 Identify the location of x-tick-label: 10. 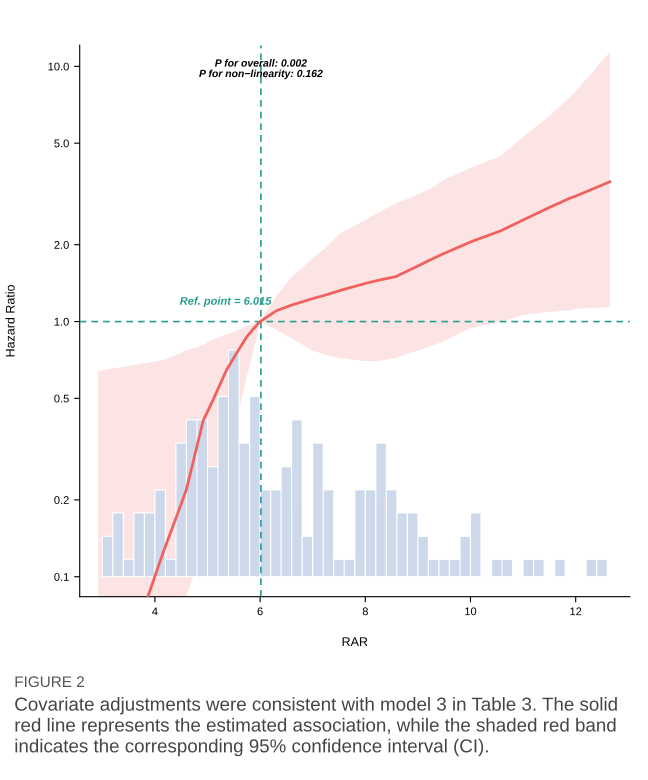
(470, 611).